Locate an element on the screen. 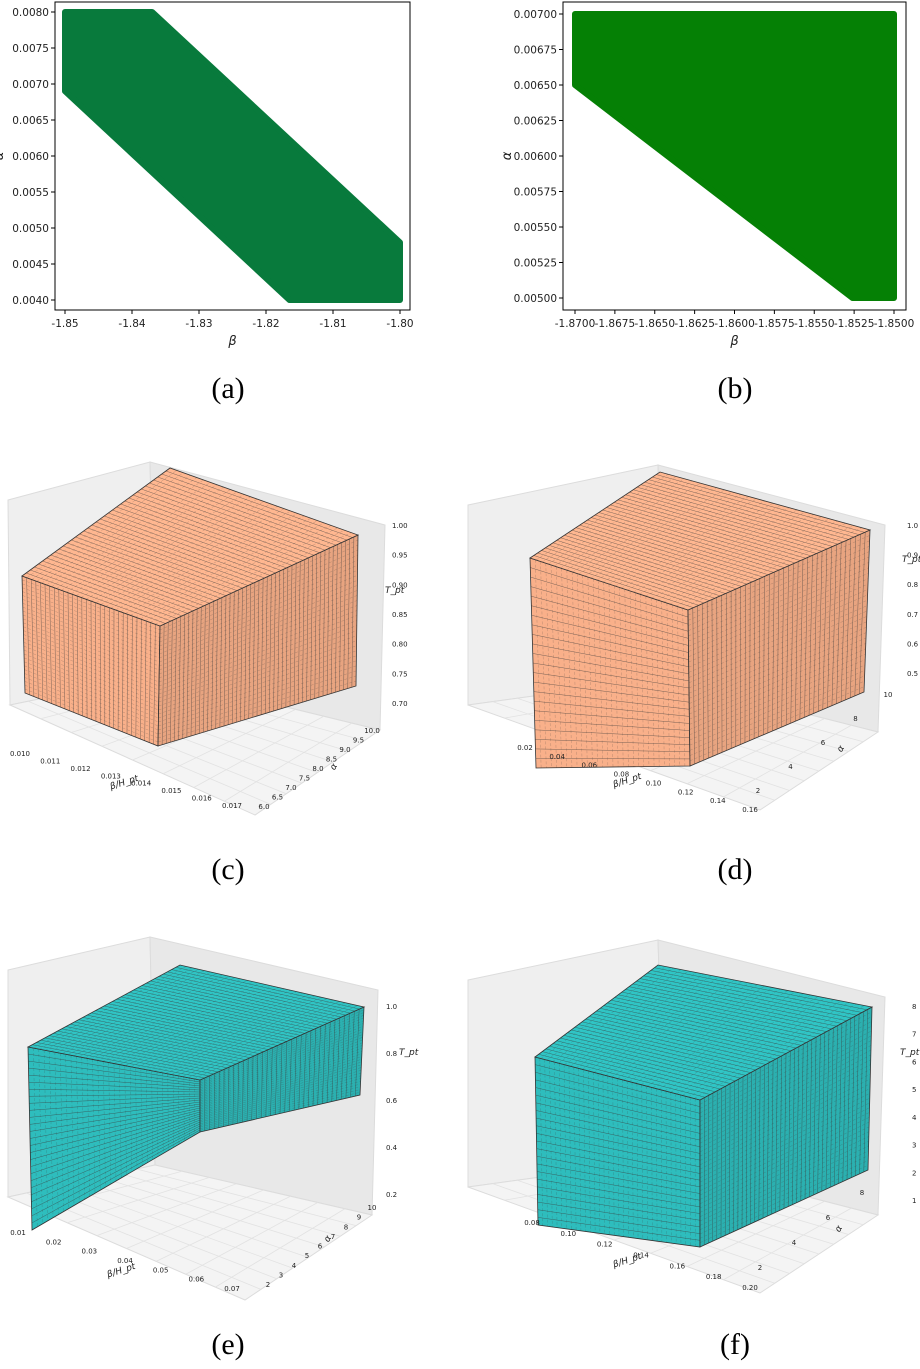 The width and height of the screenshot is (920, 1369). block-front-face is located at coordinates (114, 1138).